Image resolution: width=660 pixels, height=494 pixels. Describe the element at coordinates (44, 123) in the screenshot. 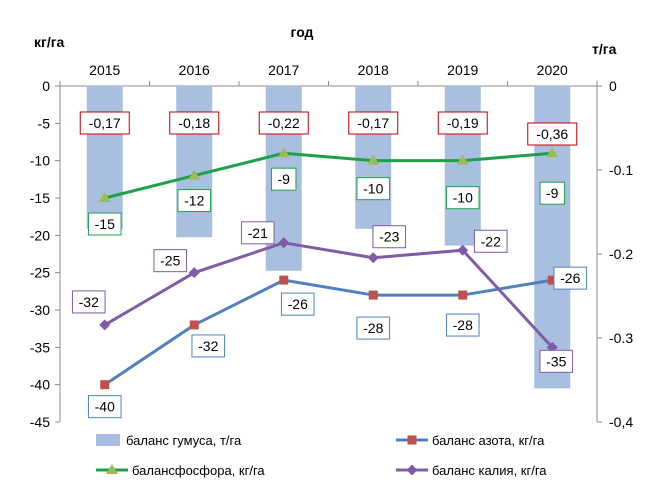

I see `y-left-tick-label: -5` at that location.